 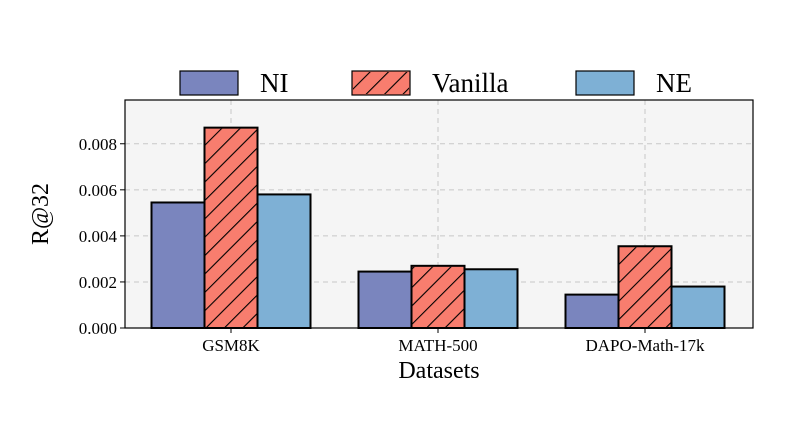 I want to click on y-tick-label: 0.000, so click(x=98, y=328).